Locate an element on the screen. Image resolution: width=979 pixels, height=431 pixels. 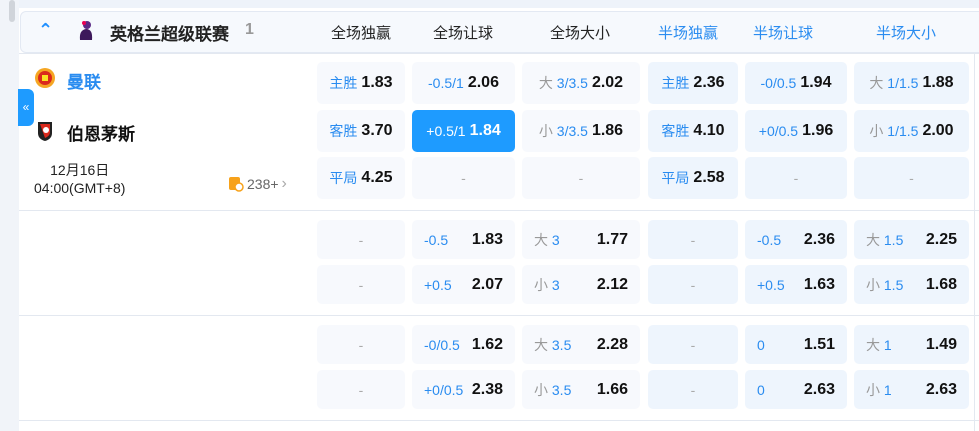
odds-cell: 小 3.5 1.66 is located at coordinates (581, 389).